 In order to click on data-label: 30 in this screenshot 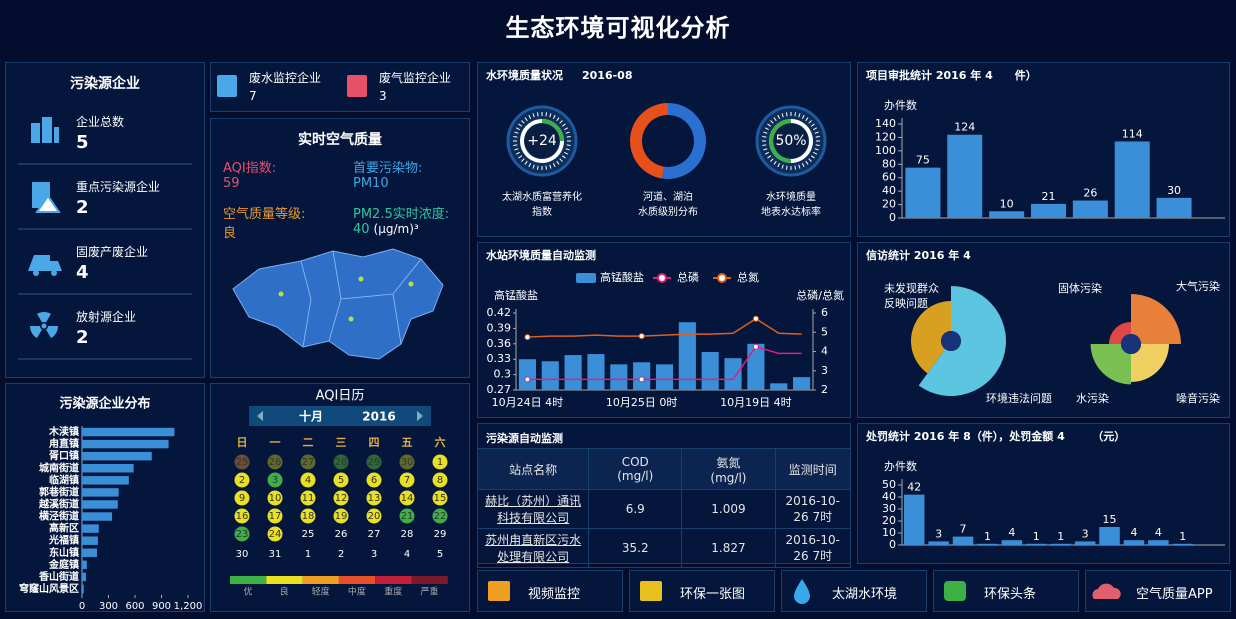, I will do `click(1174, 190)`.